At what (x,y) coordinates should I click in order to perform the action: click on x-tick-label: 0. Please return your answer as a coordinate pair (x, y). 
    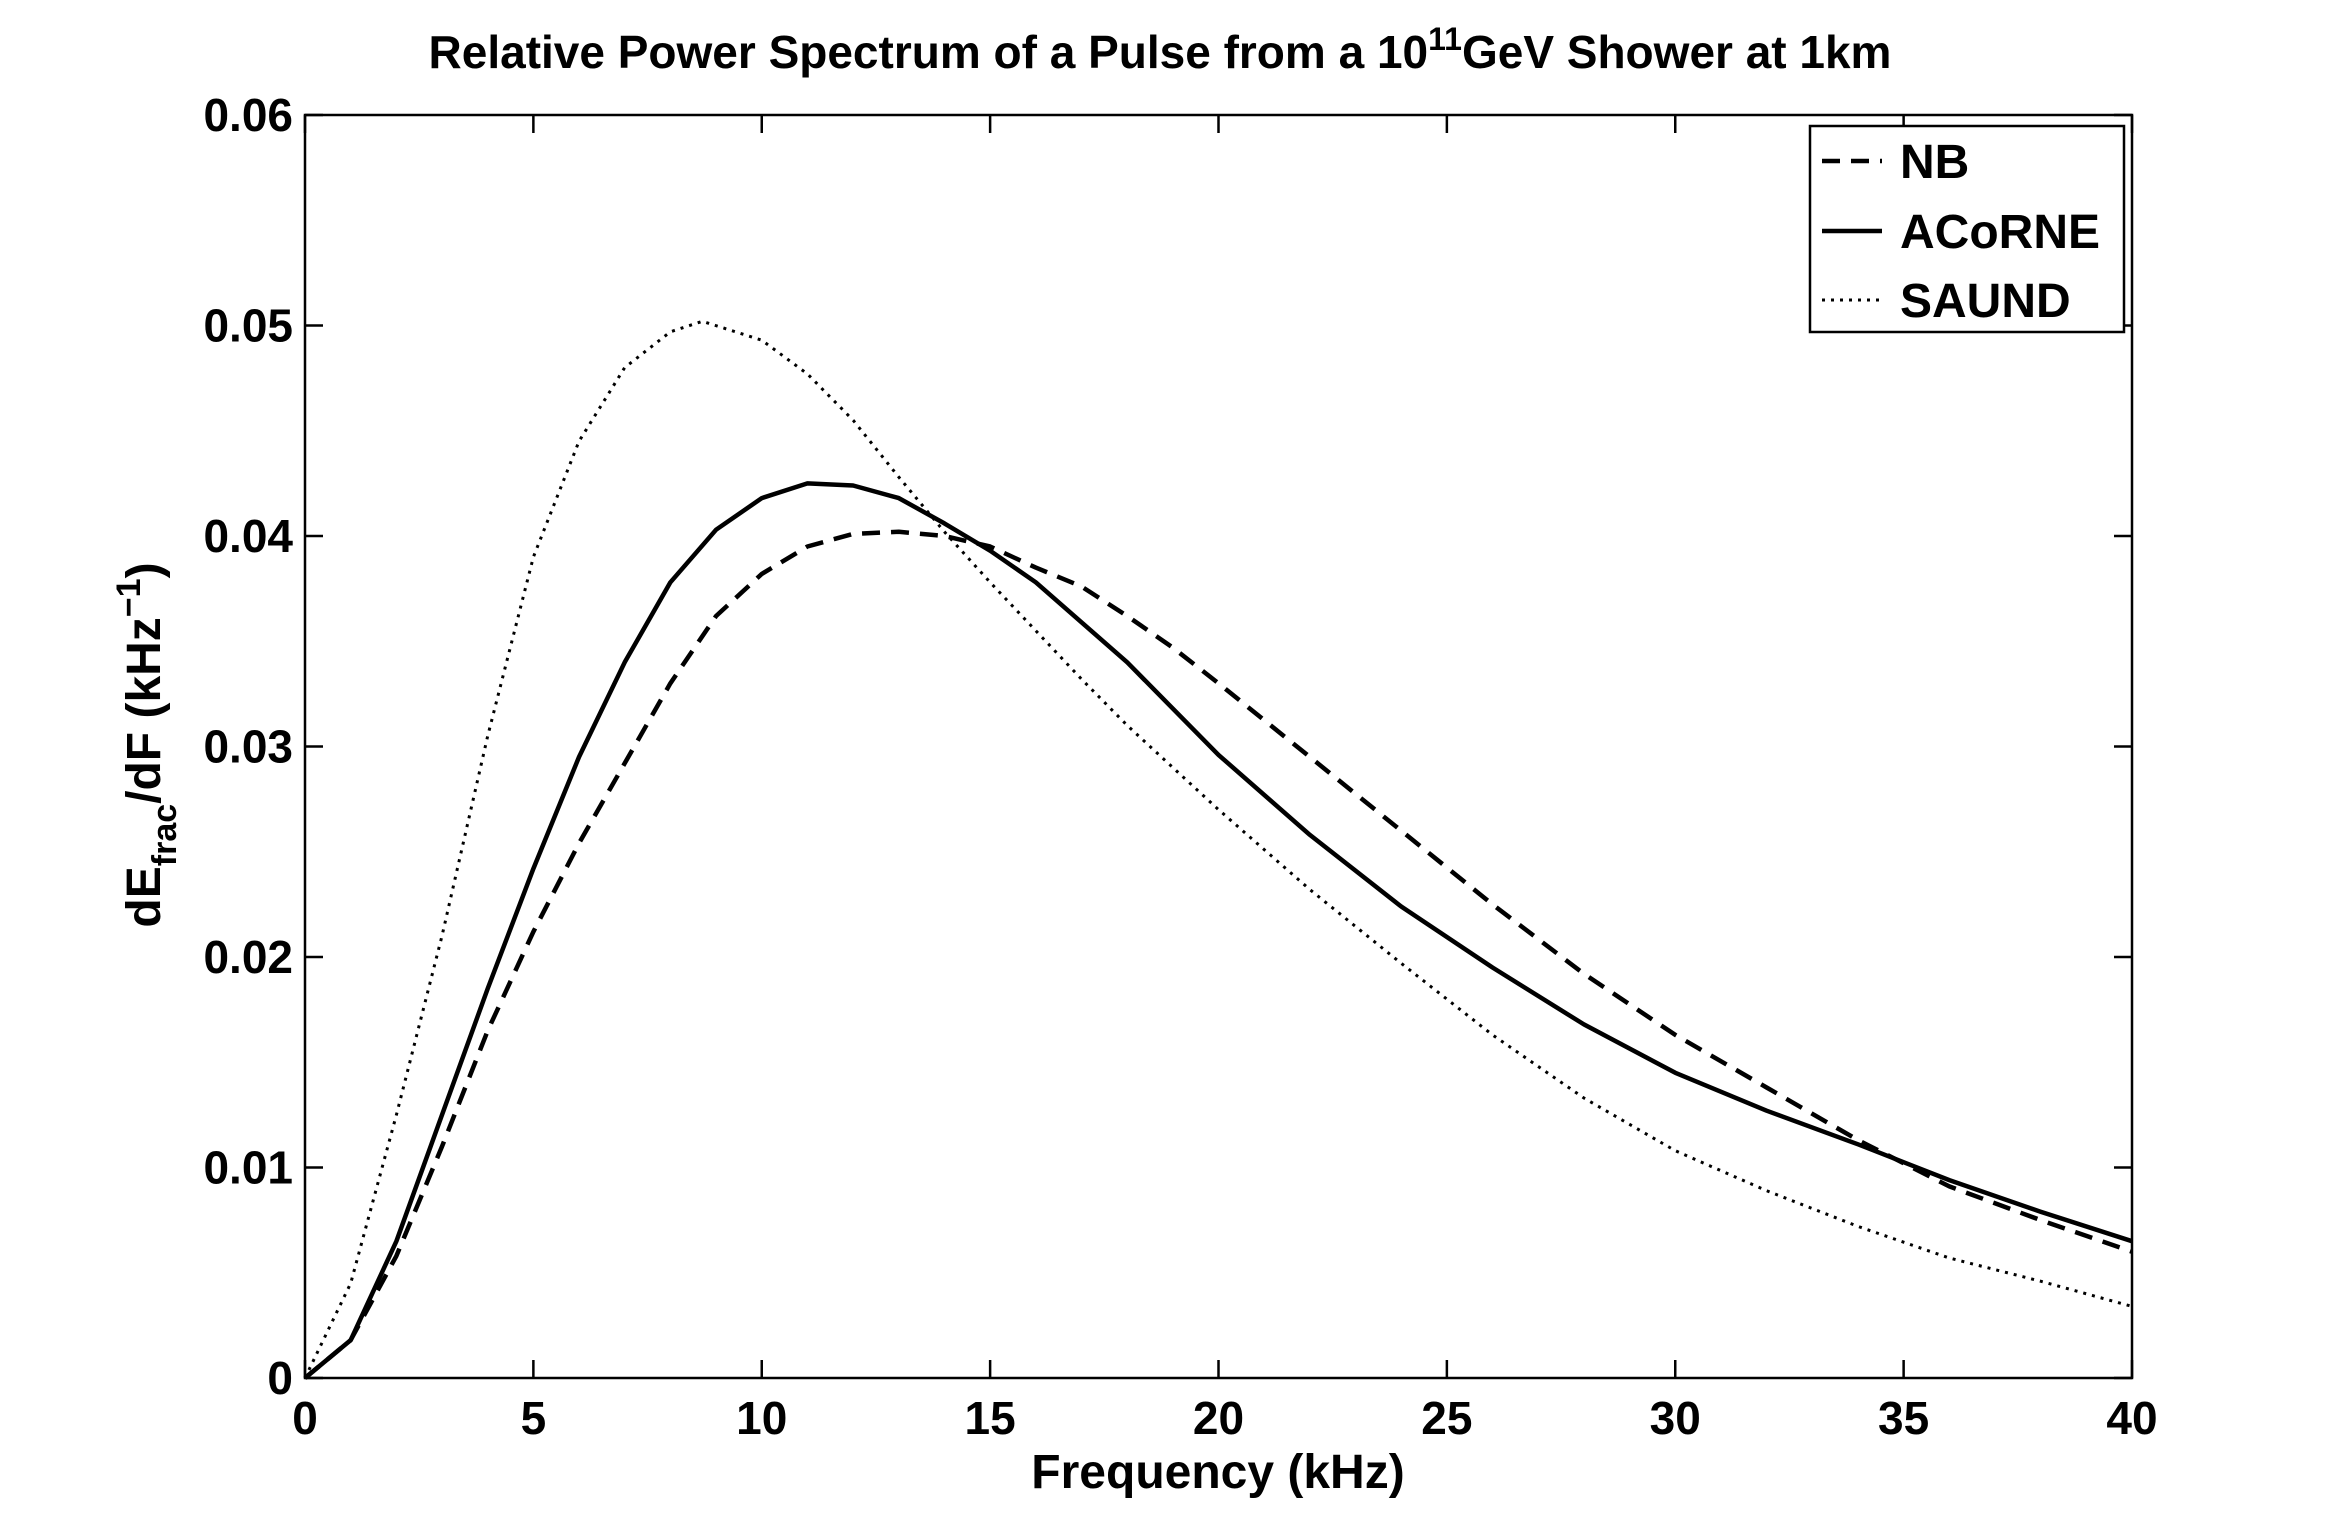
    Looking at the image, I should click on (305, 1418).